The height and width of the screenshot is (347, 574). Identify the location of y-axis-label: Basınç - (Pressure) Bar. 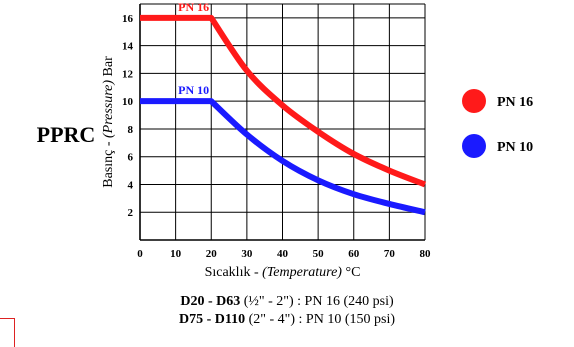
(108, 122).